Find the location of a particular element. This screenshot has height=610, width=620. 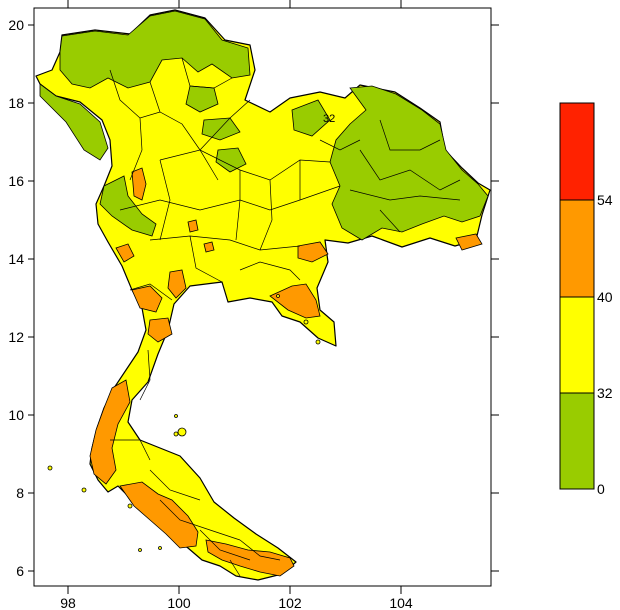

orange-zone-south is located at coordinates (159, 515).